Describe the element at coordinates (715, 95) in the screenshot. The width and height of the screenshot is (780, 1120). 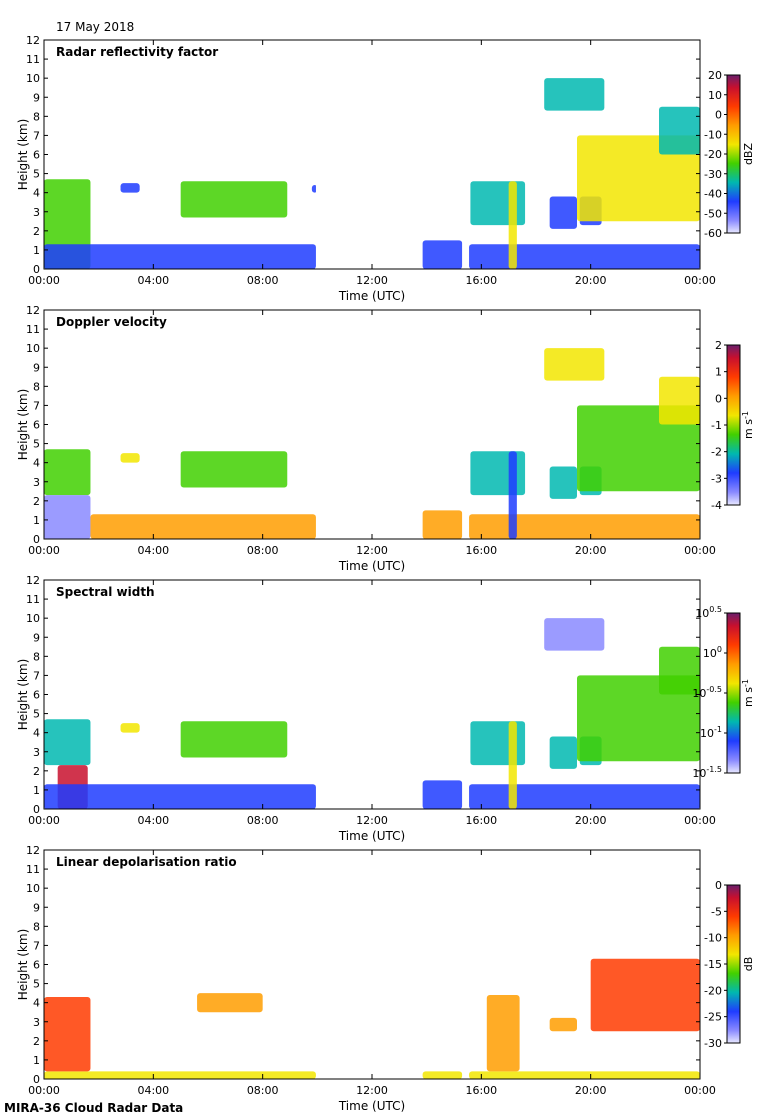
I see `colorbar-tick-label: 10` at that location.